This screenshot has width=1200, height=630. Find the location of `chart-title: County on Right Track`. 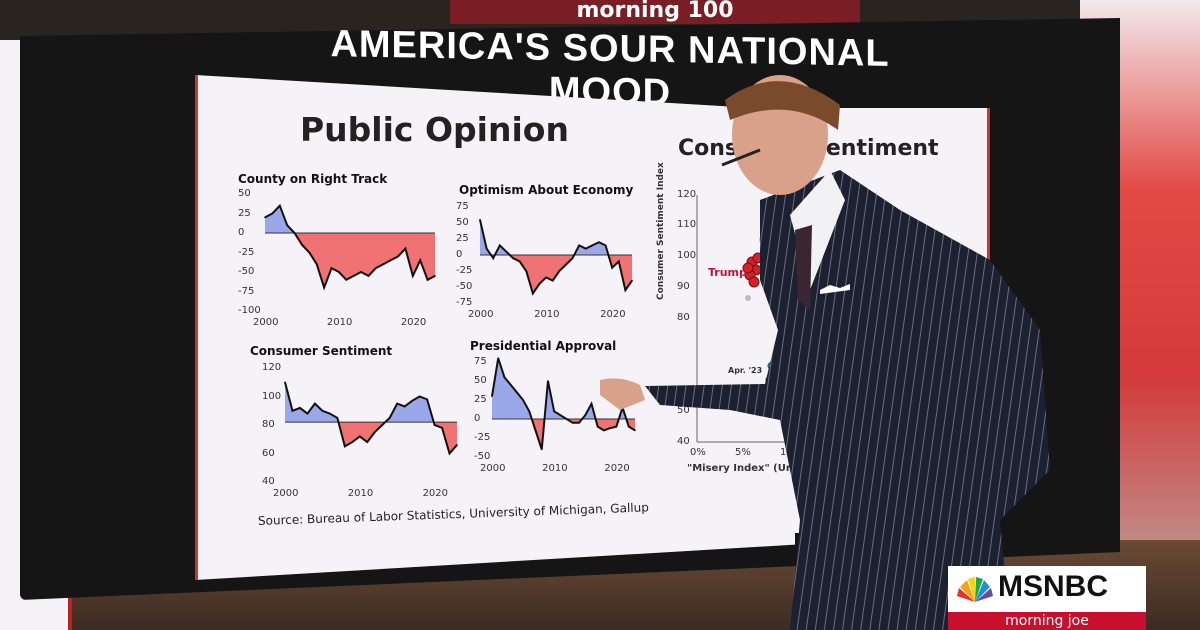

chart-title: County on Right Track is located at coordinates (313, 179).